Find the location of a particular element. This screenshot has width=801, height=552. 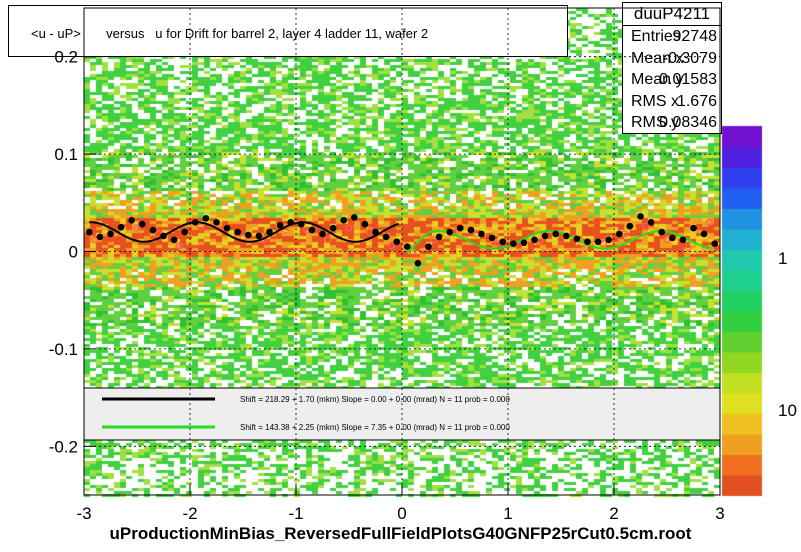

x-tick-label: -3 is located at coordinates (83, 513).